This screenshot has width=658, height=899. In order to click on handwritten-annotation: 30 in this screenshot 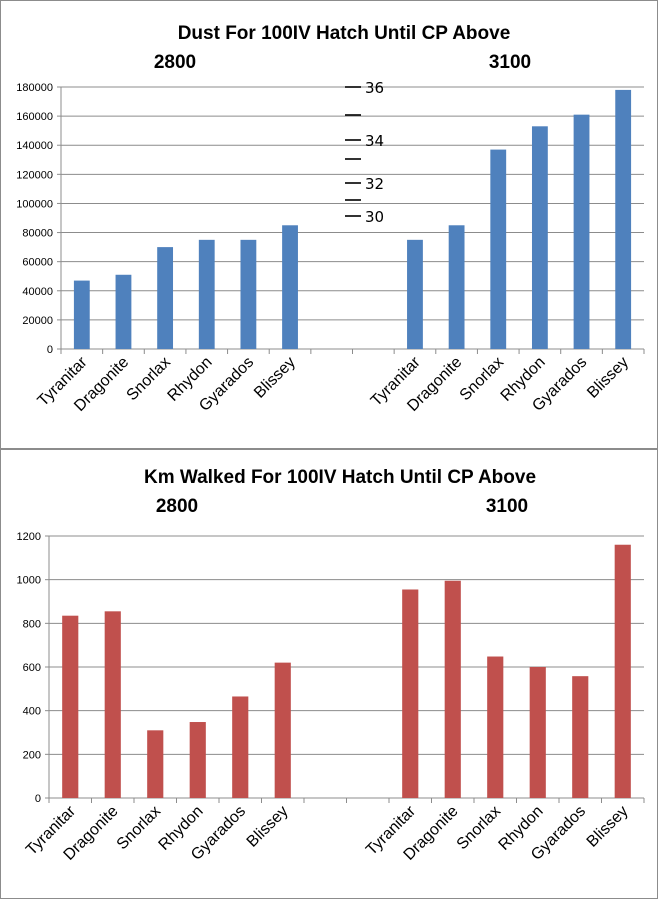, I will do `click(374, 217)`.